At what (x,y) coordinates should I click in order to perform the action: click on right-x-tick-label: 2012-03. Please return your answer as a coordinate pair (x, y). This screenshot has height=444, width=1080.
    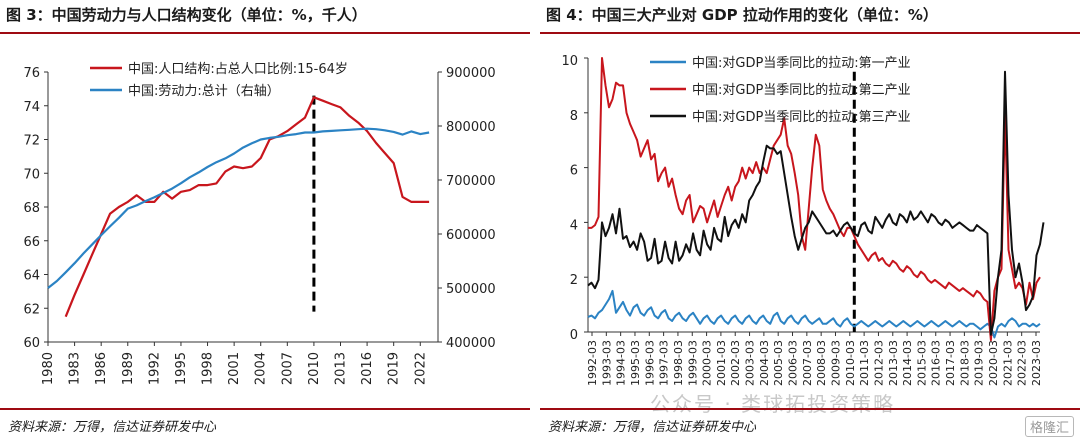
    Looking at the image, I should click on (878, 363).